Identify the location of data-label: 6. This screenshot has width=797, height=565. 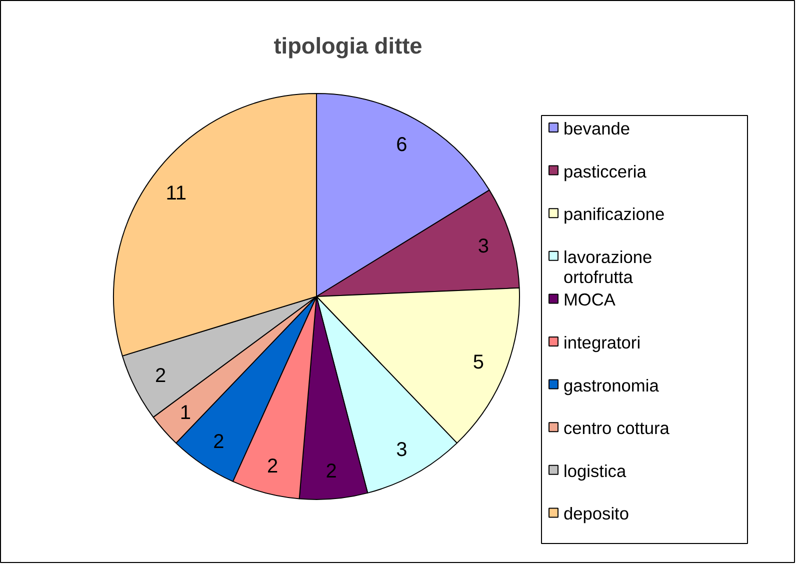
(402, 145).